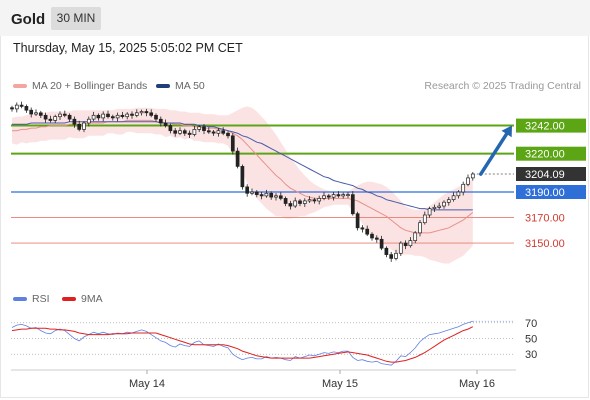 The image size is (590, 400). I want to click on rsi-ma-legend-label: 9MA, so click(92, 299).